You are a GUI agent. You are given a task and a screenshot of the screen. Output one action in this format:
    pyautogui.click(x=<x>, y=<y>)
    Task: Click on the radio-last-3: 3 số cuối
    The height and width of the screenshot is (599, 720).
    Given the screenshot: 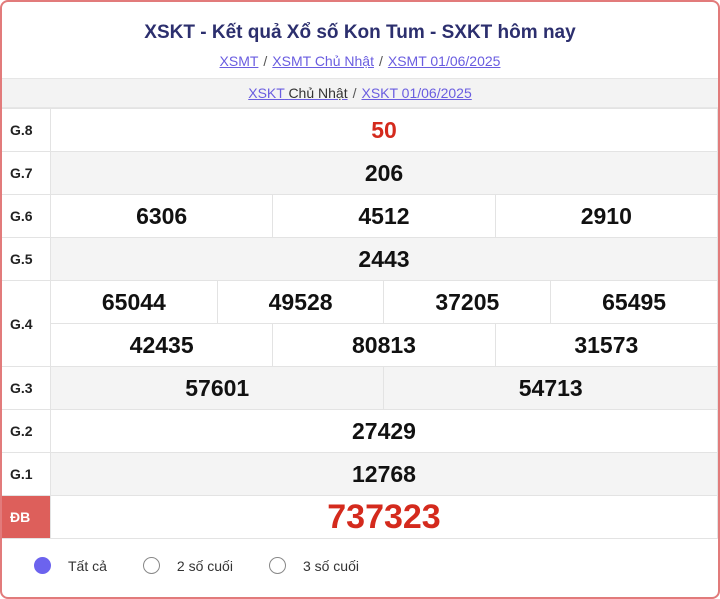 What is the action you would take?
    pyautogui.click(x=313, y=565)
    